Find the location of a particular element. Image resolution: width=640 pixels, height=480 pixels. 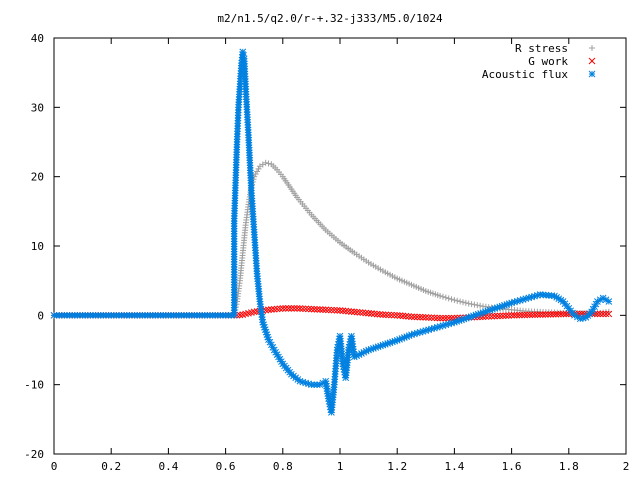

y-tick-label: 20 is located at coordinates (37, 177).